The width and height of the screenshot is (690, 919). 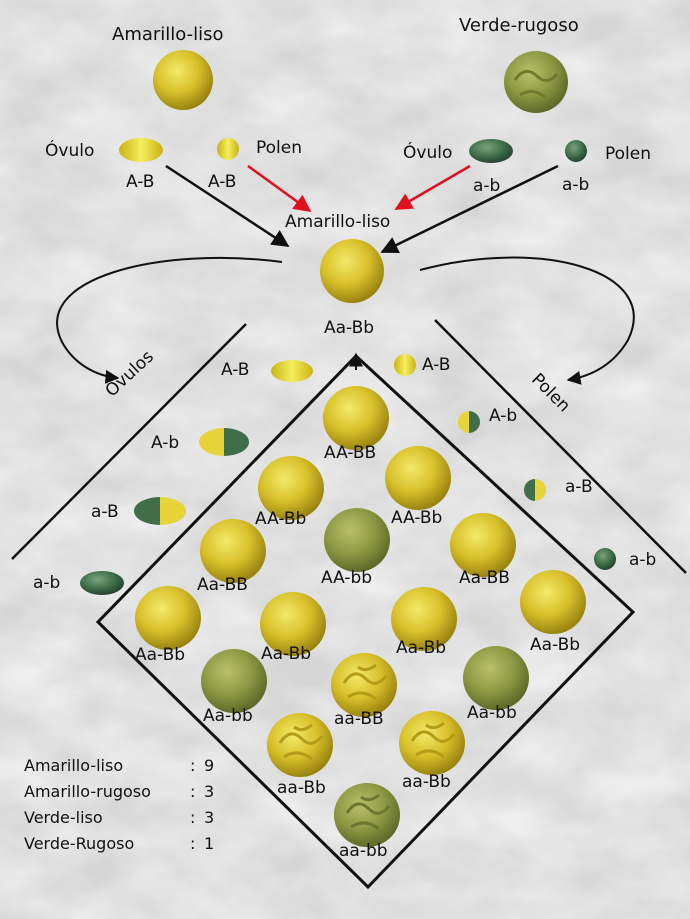 What do you see at coordinates (209, 765) in the screenshot?
I see `count-value: 9` at bounding box center [209, 765].